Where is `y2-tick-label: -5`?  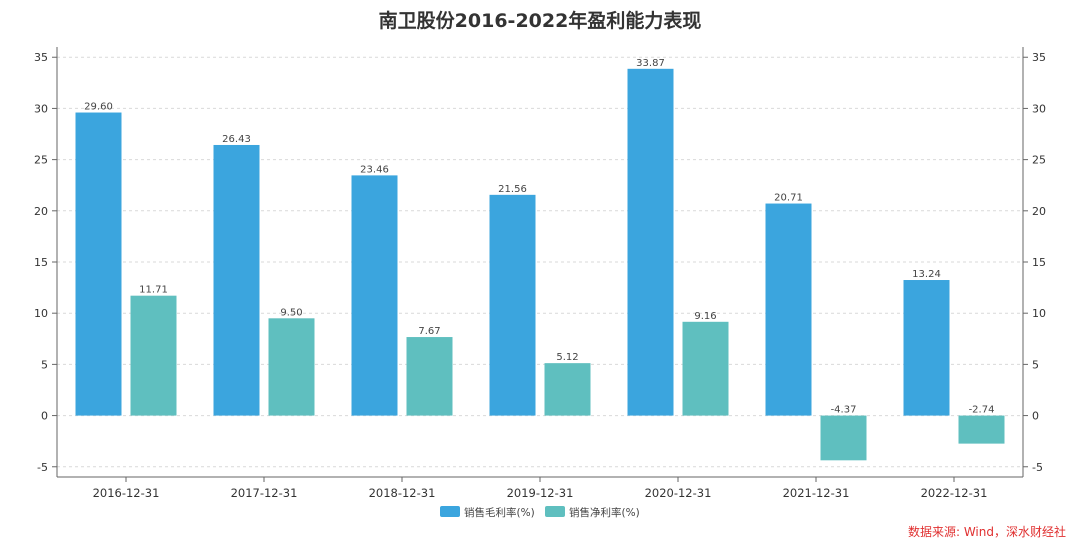 y2-tick-label: -5 is located at coordinates (1037, 467).